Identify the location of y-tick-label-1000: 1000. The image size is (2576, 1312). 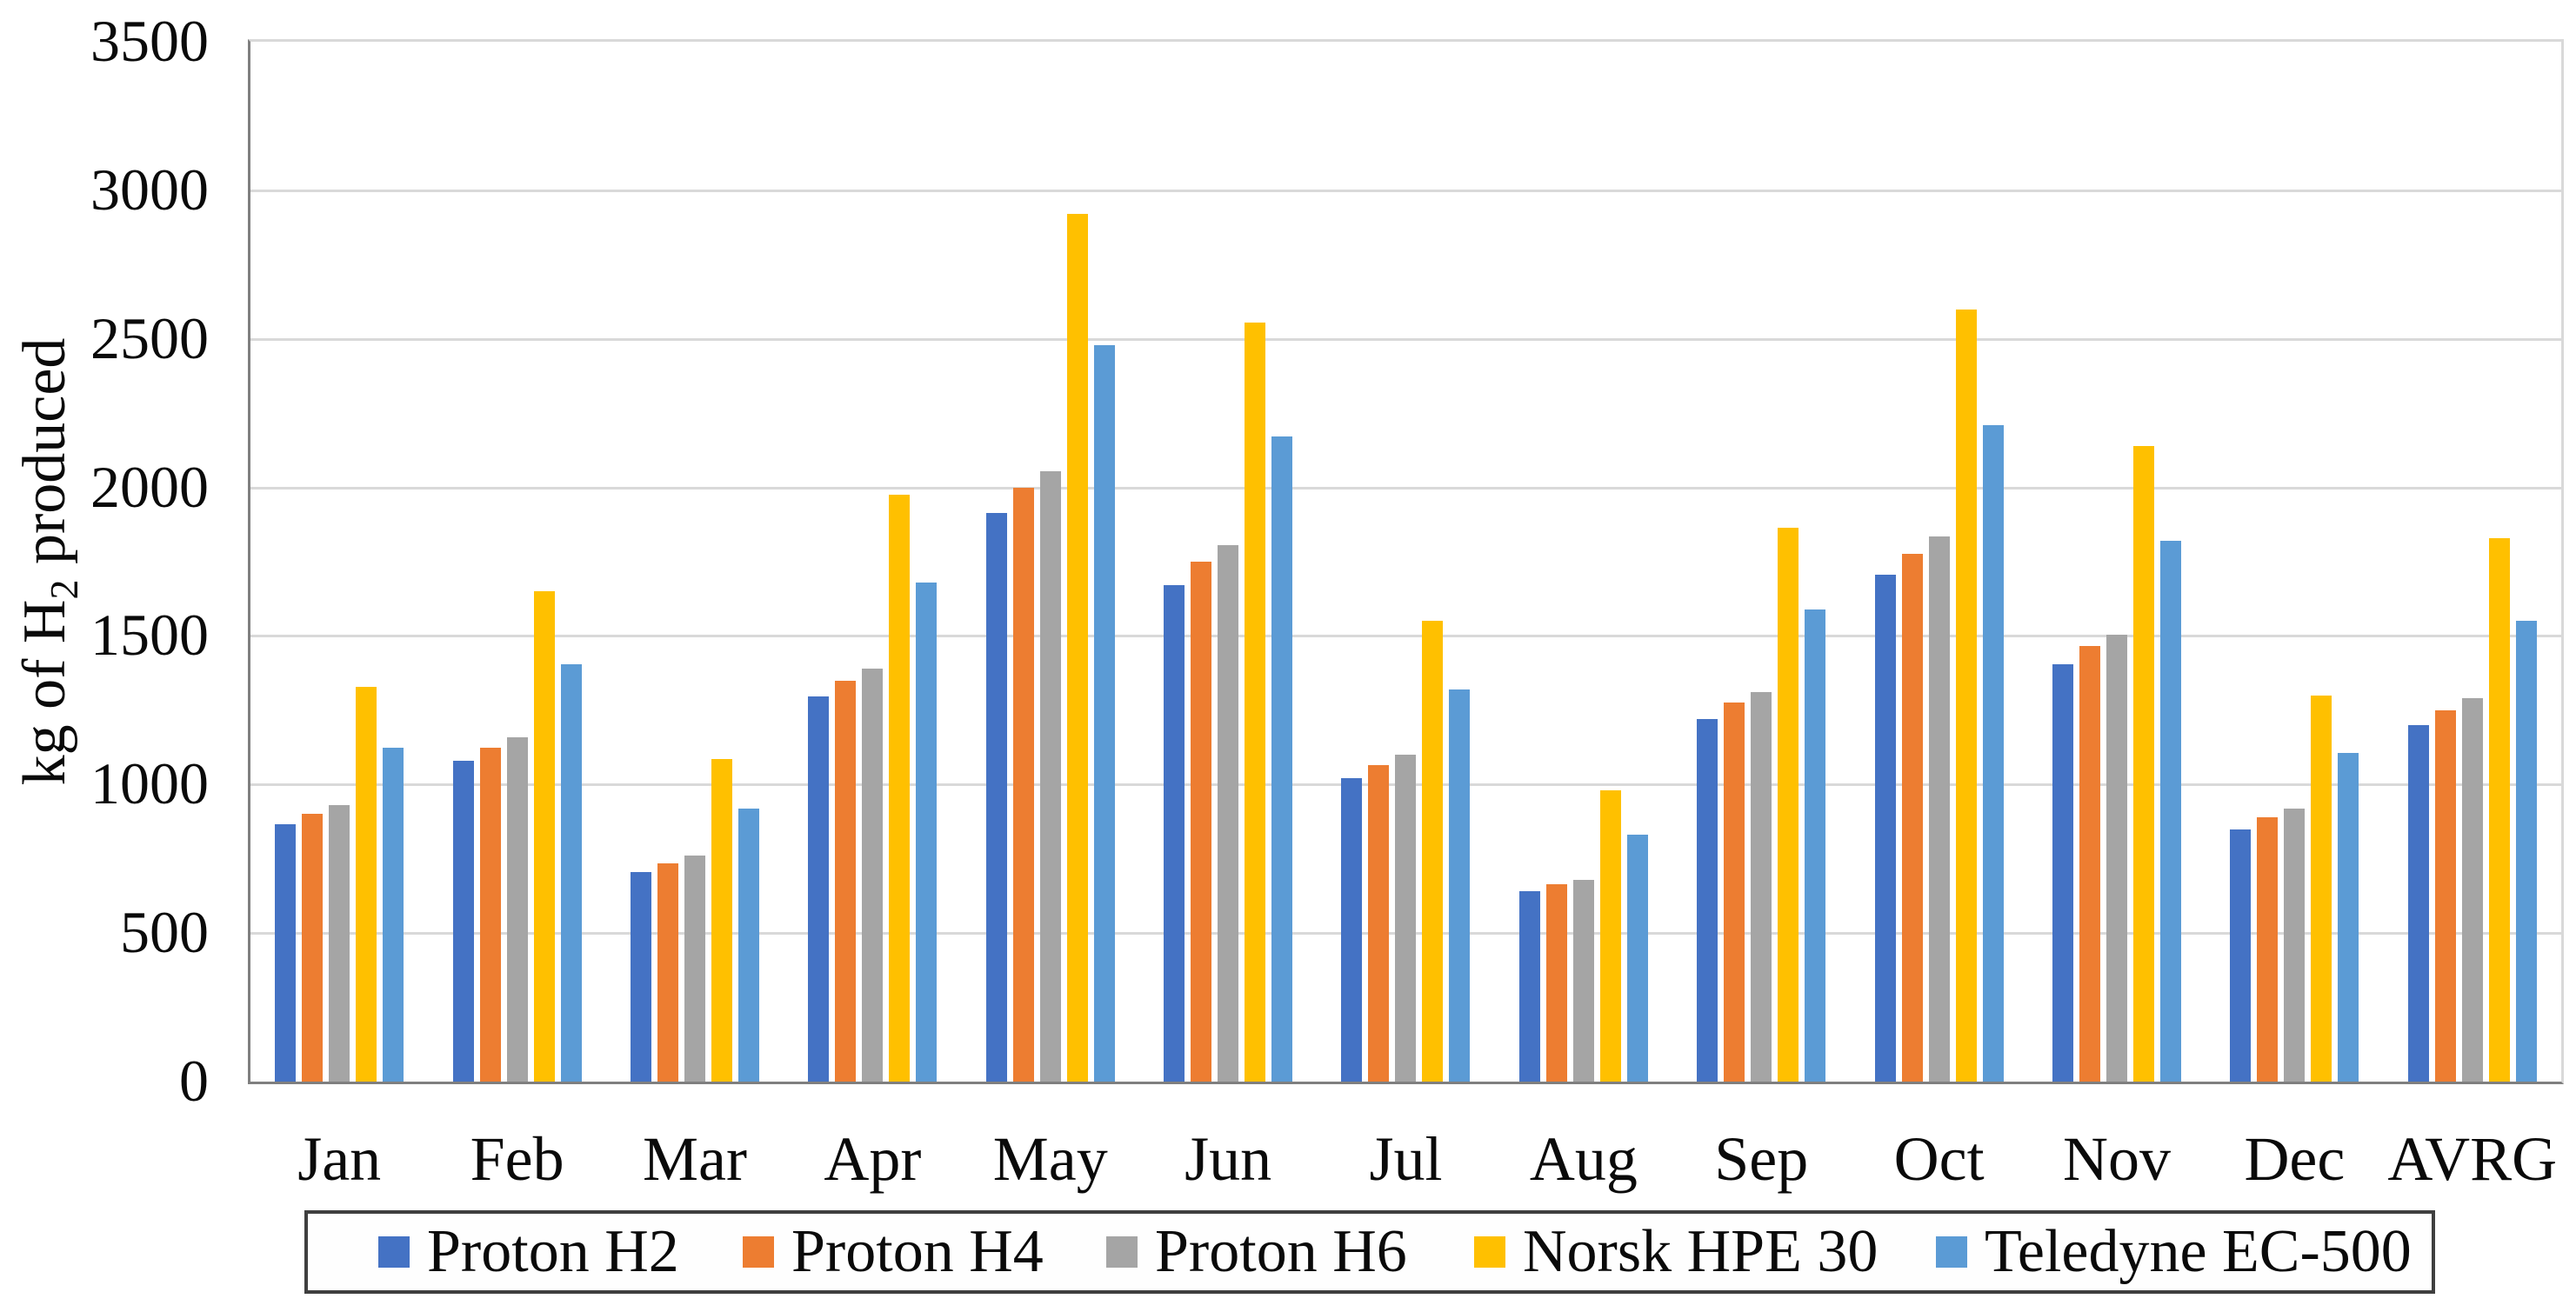
(149, 783).